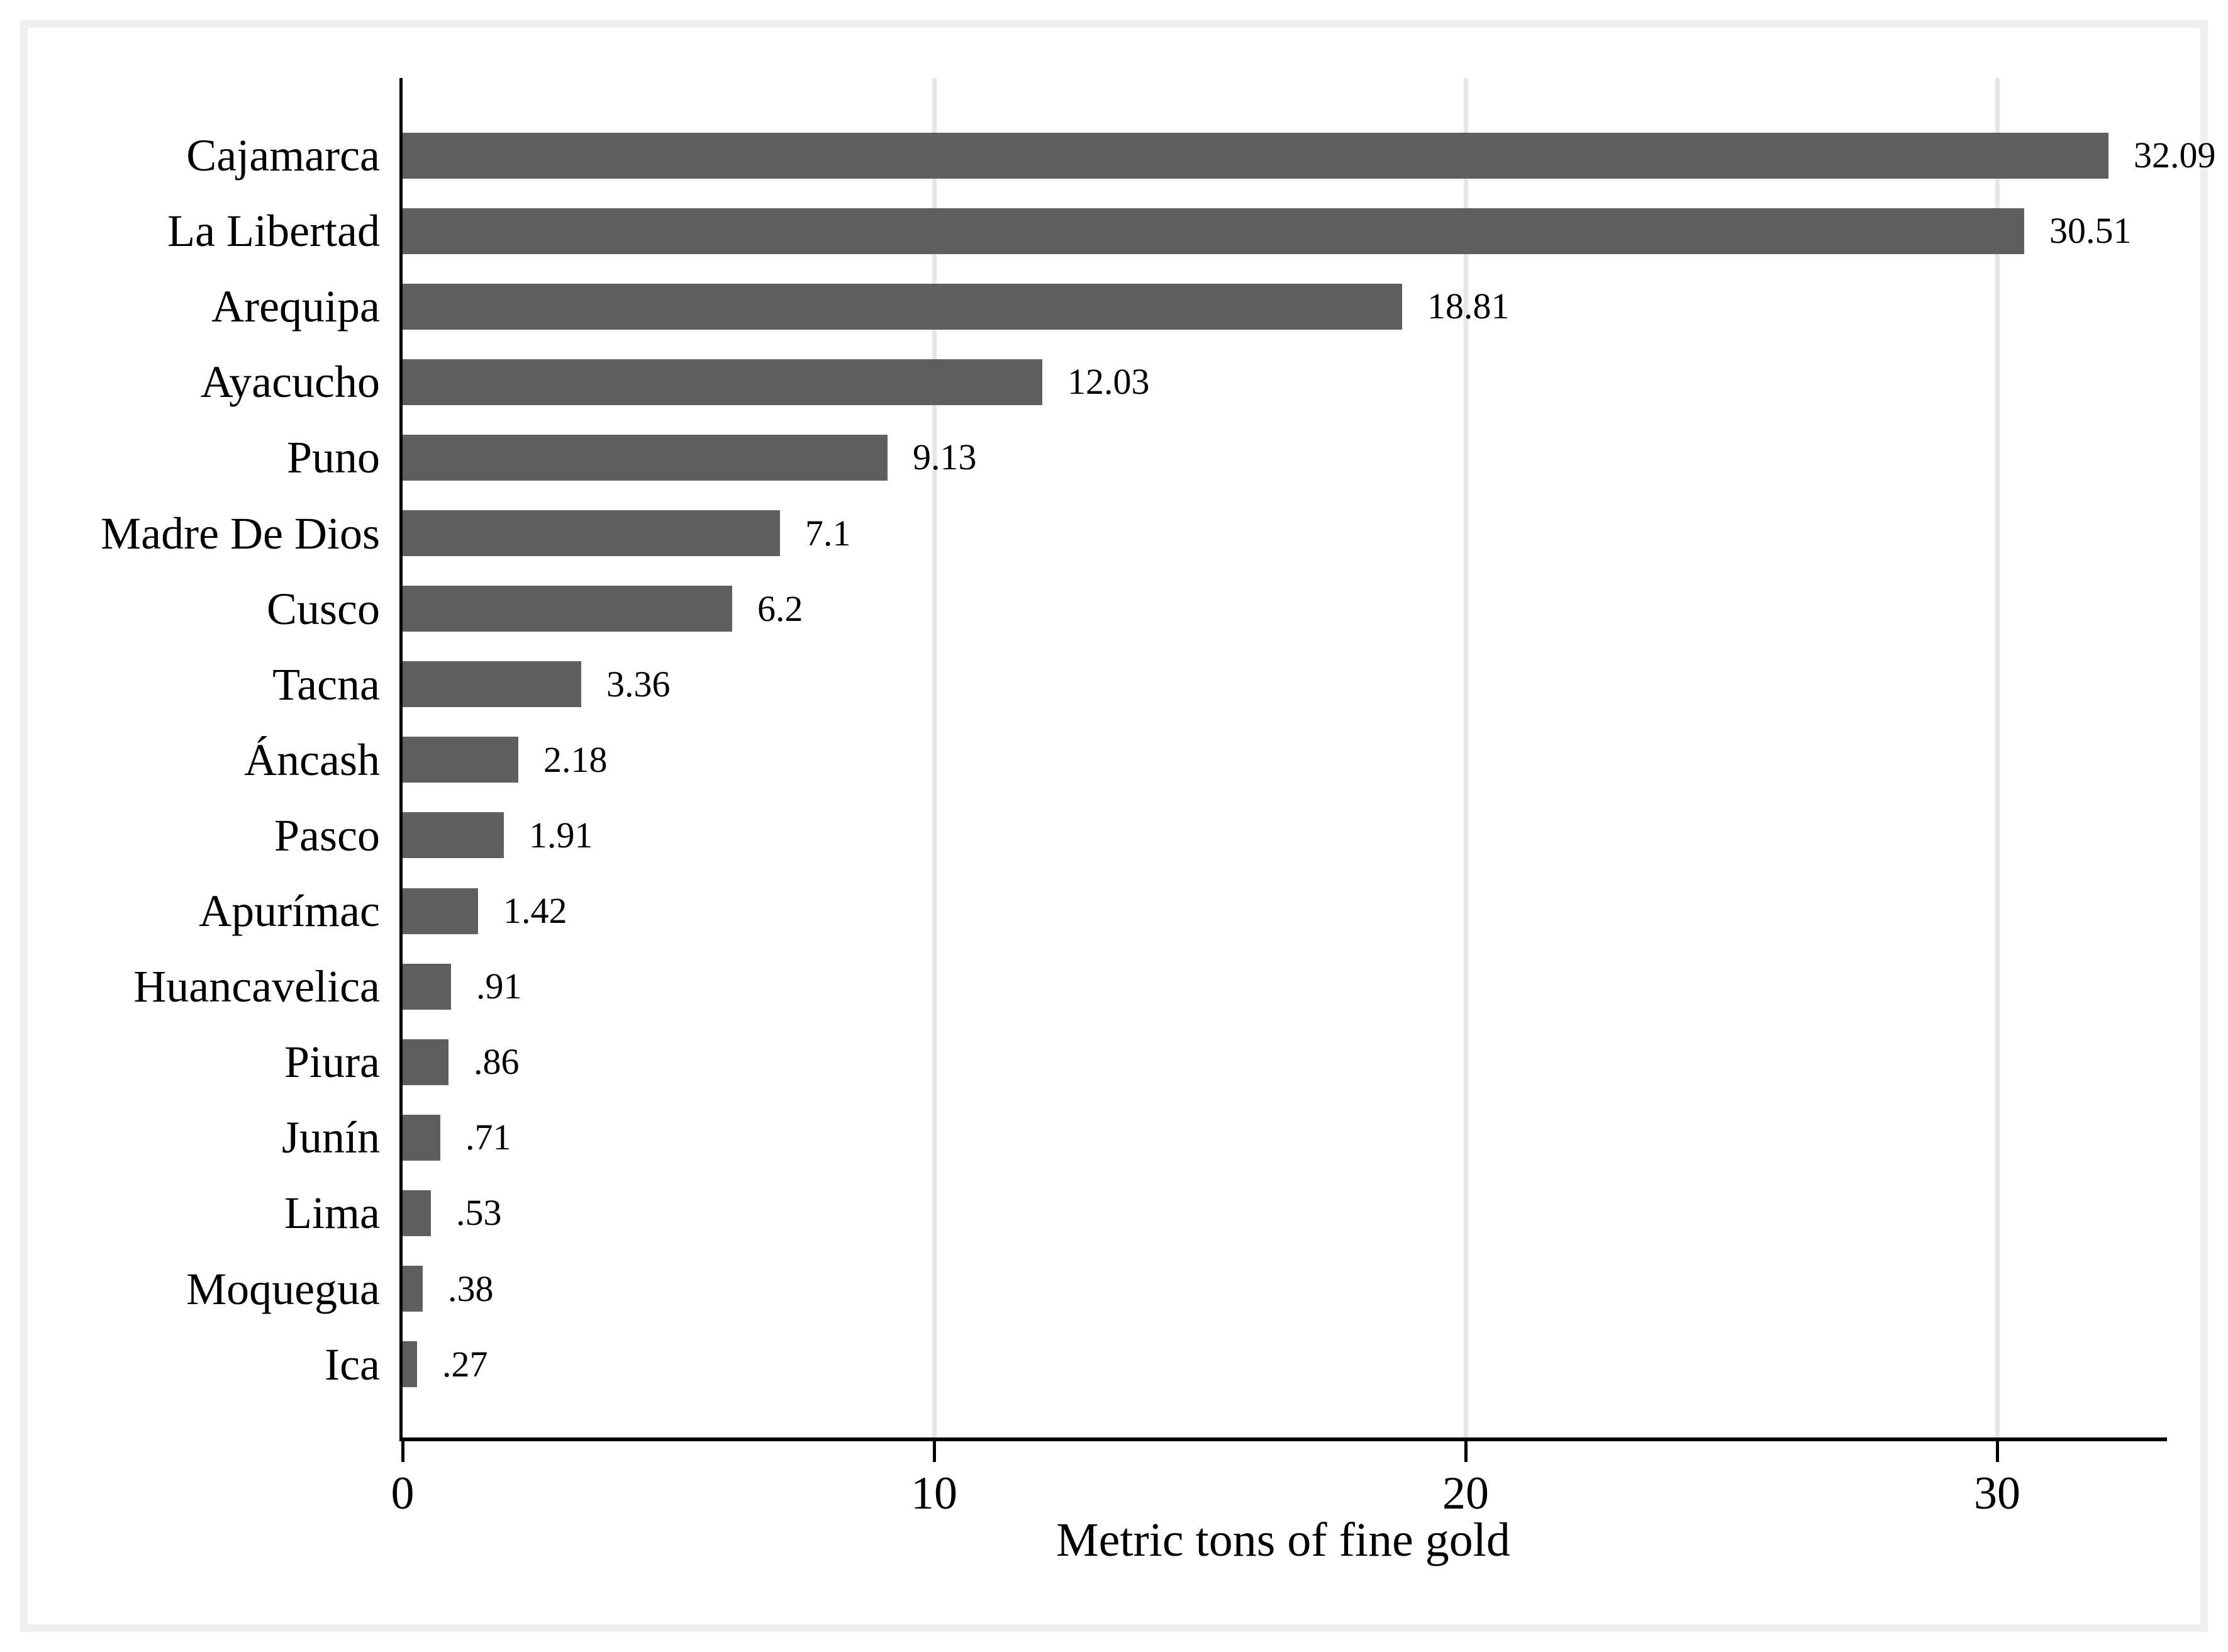 This screenshot has width=2228, height=1652. I want to click on category-label: Tacna, so click(326, 684).